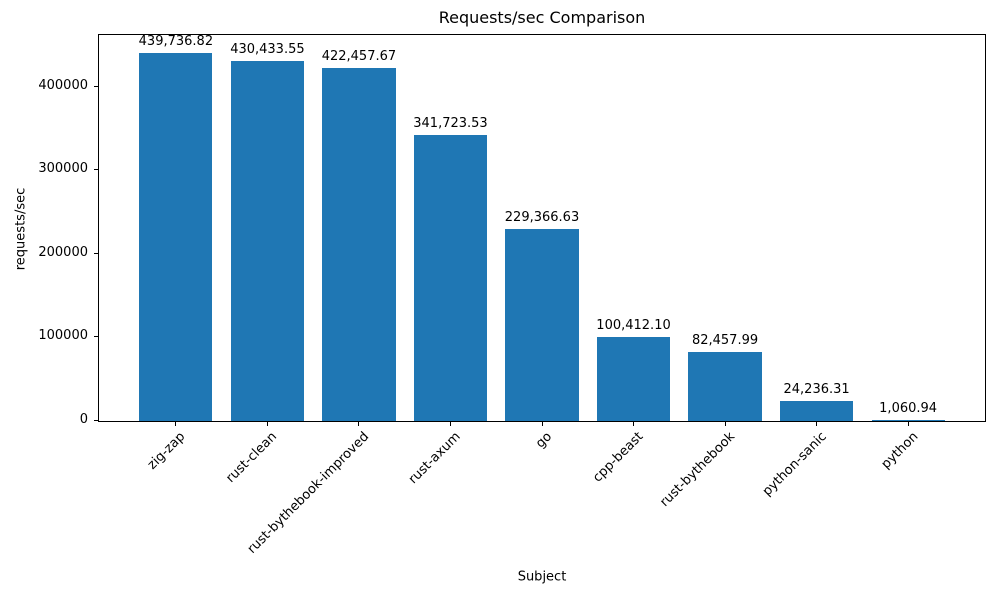 This screenshot has height=600, width=1000. Describe the element at coordinates (63, 336) in the screenshot. I see `y-tick-label: 100000` at that location.